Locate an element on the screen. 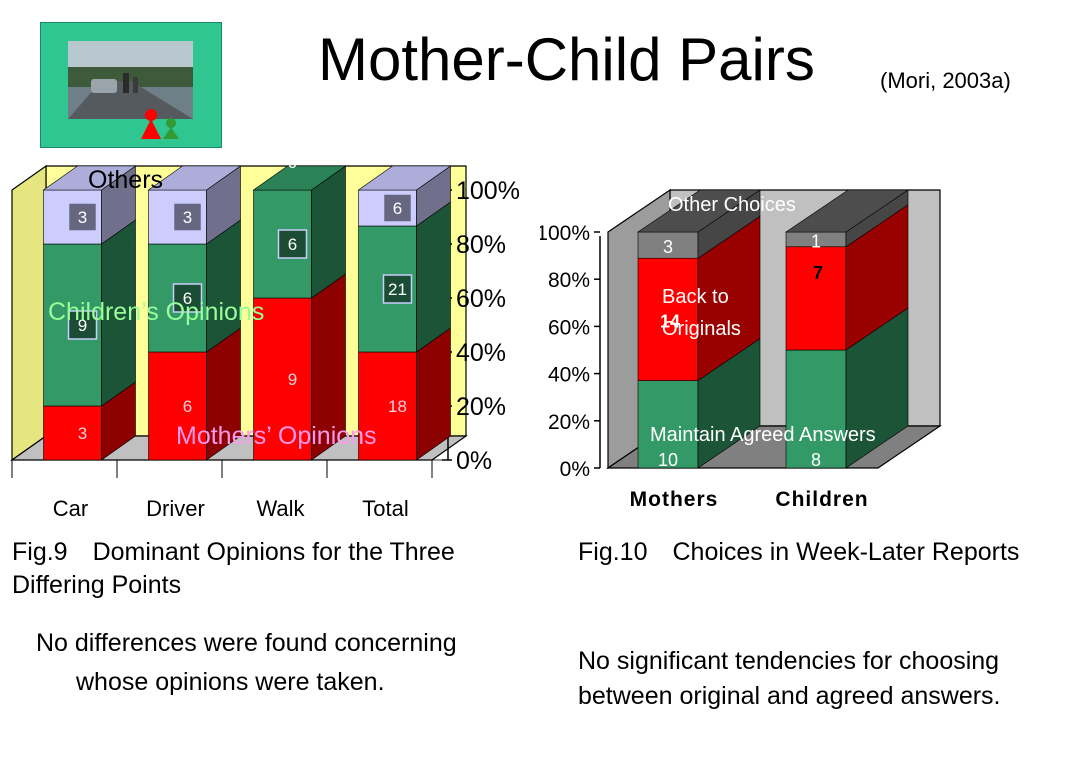  x-tick-label: Car is located at coordinates (70, 508).